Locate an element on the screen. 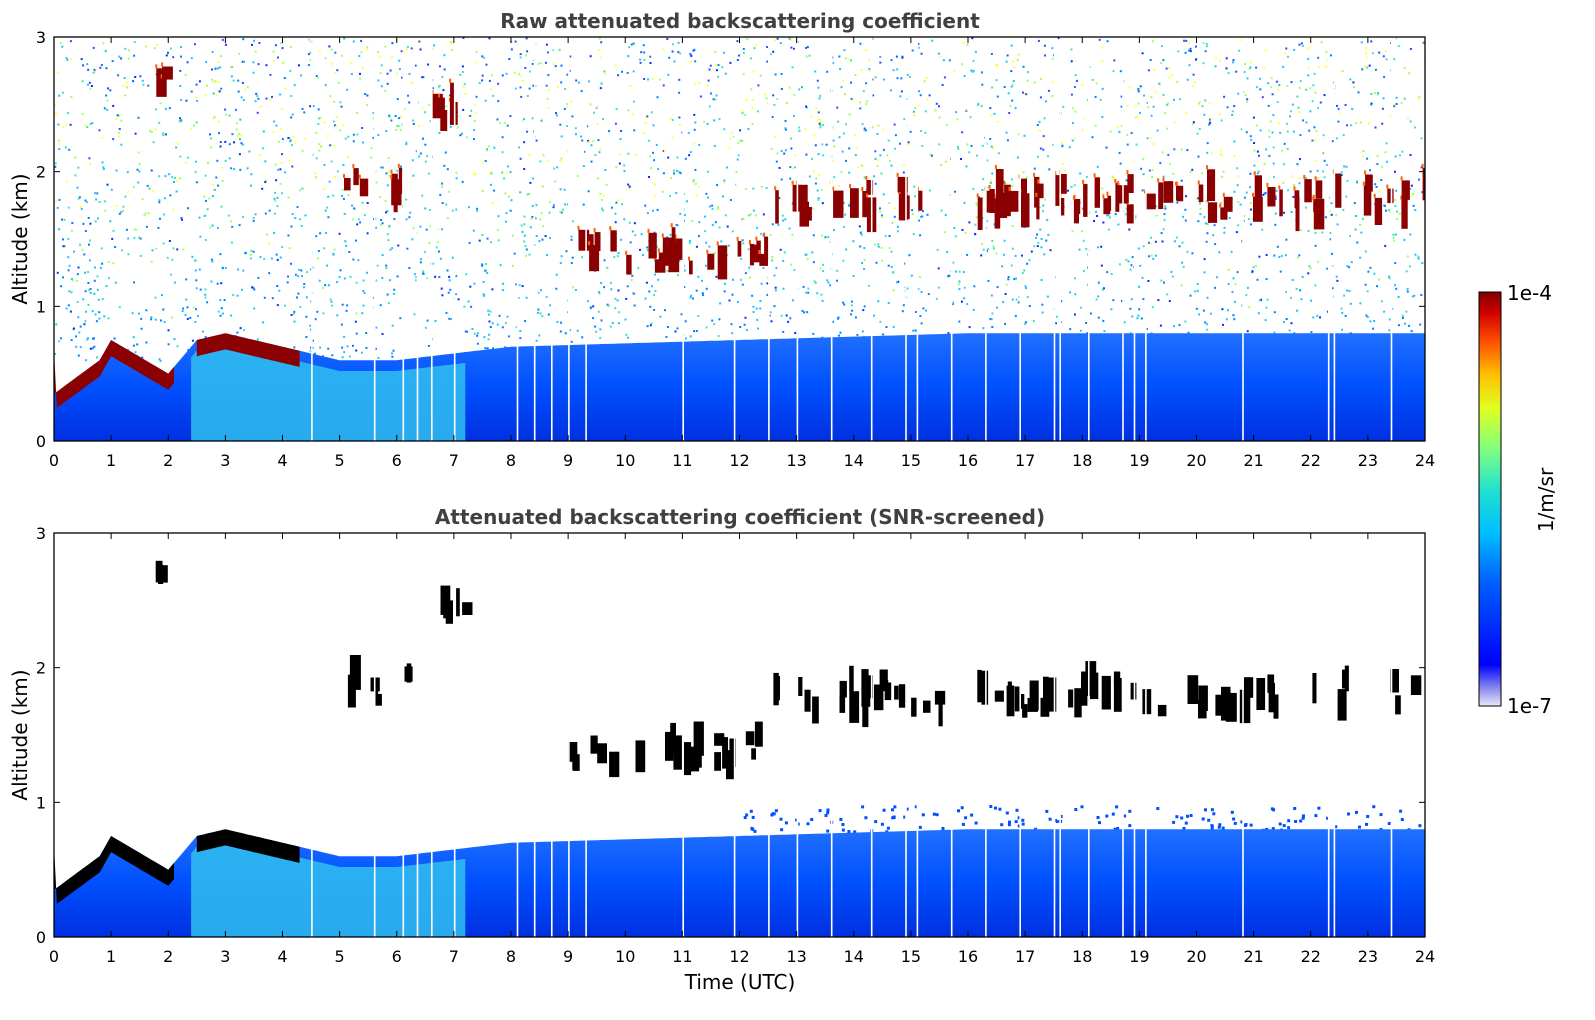 This screenshot has height=1020, width=1595. x-tick-label: 6 is located at coordinates (397, 956).